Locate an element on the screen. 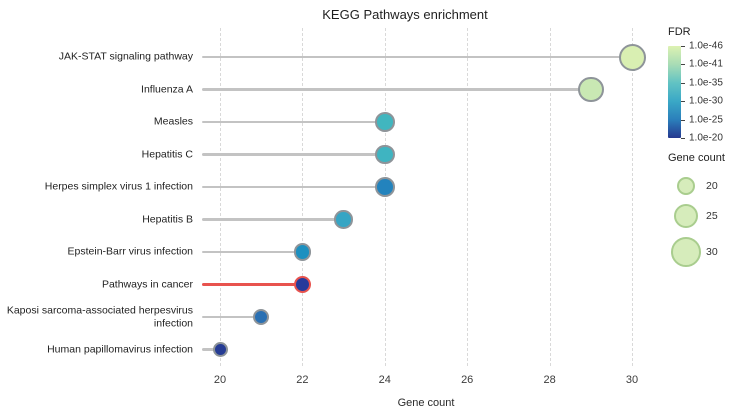  x-axis-label: Gene count is located at coordinates (426, 403).